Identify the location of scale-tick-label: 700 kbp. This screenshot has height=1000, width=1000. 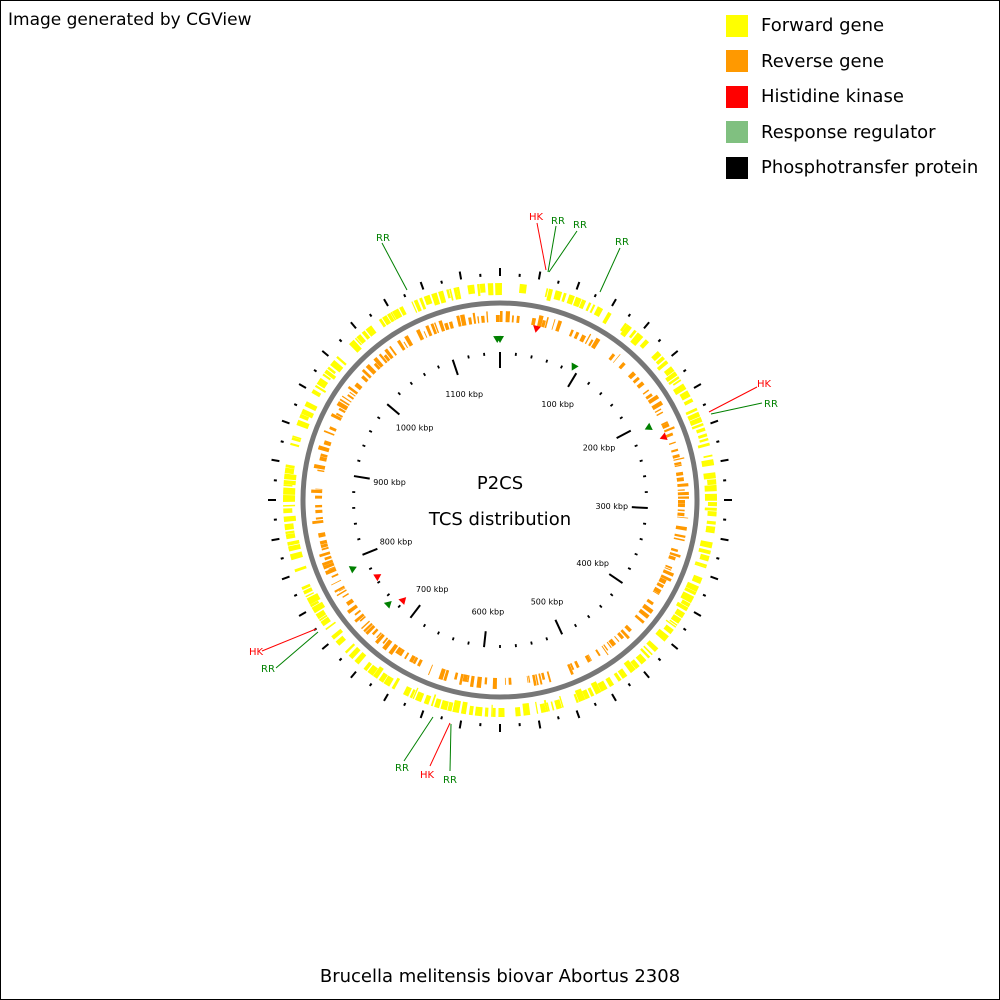
(432, 589).